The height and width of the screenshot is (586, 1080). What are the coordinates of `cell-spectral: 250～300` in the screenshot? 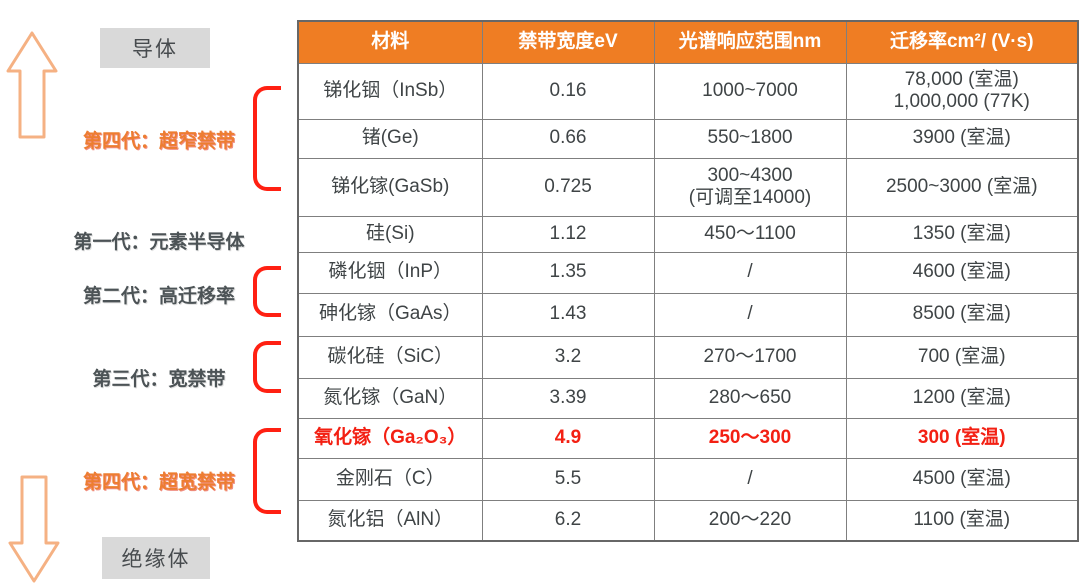 It's located at (750, 438).